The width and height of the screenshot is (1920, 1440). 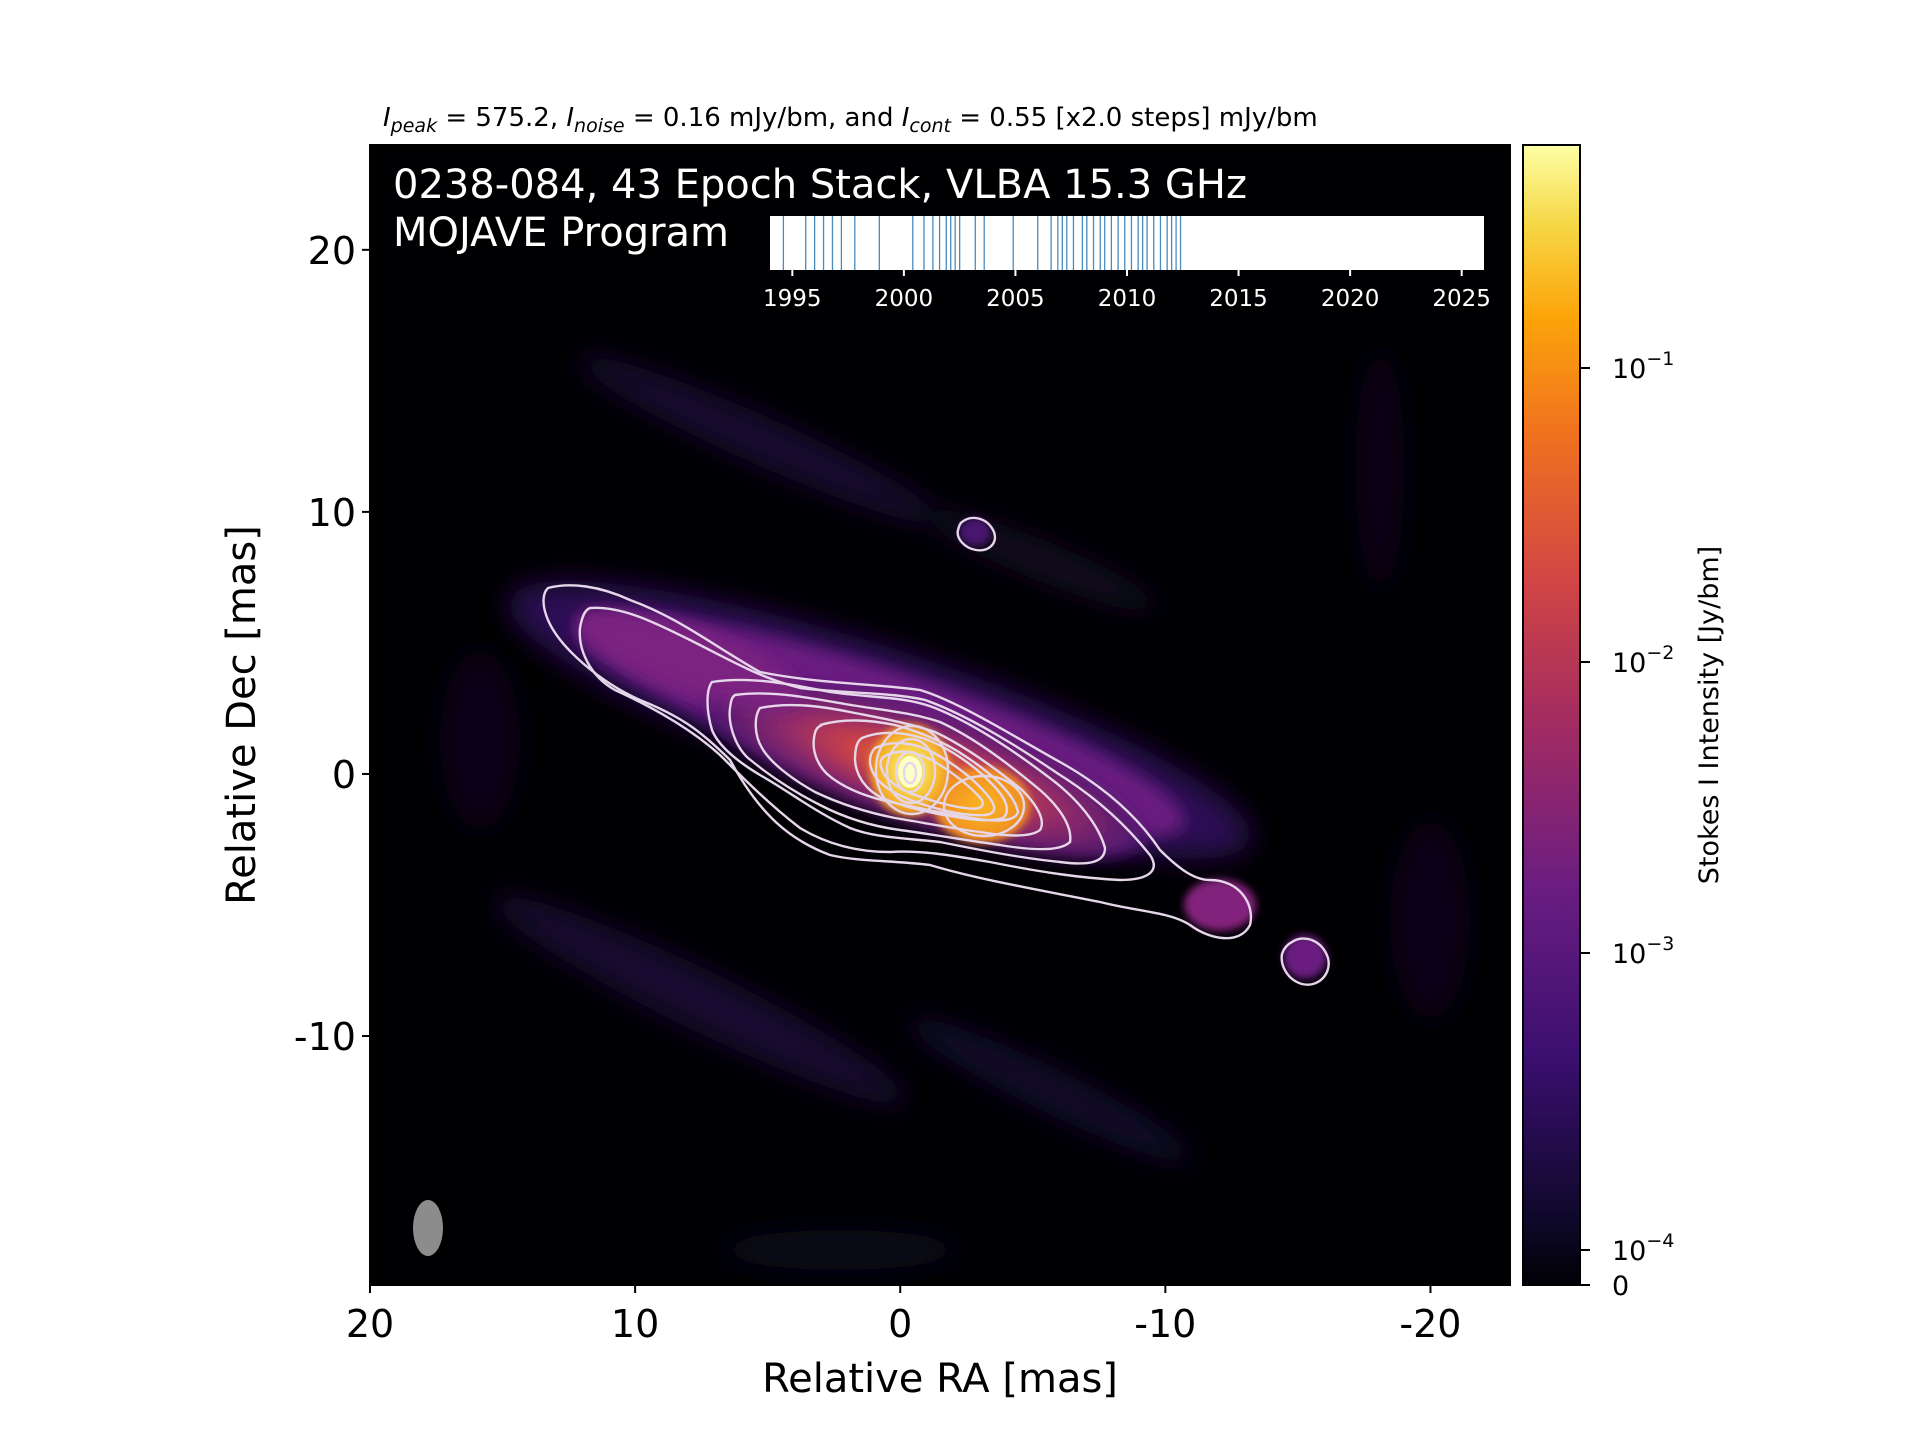 What do you see at coordinates (635, 1324) in the screenshot?
I see `x-tick-label: 10` at bounding box center [635, 1324].